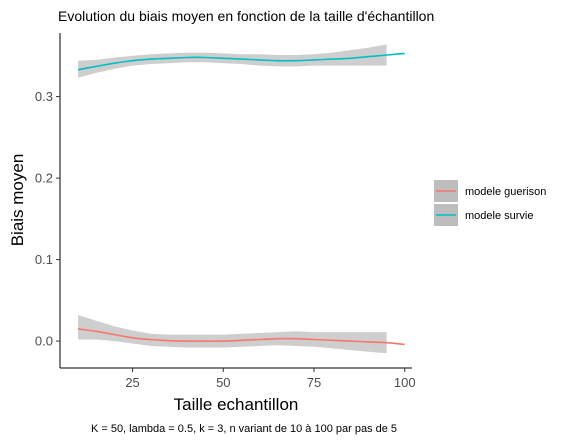 This screenshot has height=441, width=567. Describe the element at coordinates (499, 216) in the screenshot. I see `legend-label-1: modele survie` at that location.